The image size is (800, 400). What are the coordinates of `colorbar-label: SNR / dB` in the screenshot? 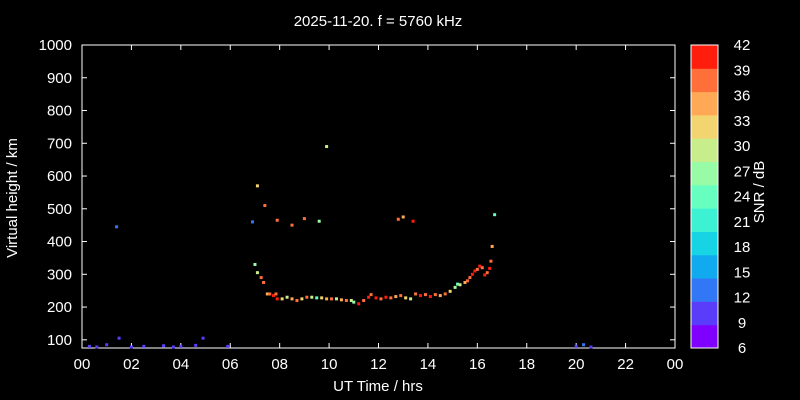 It's located at (759, 192).